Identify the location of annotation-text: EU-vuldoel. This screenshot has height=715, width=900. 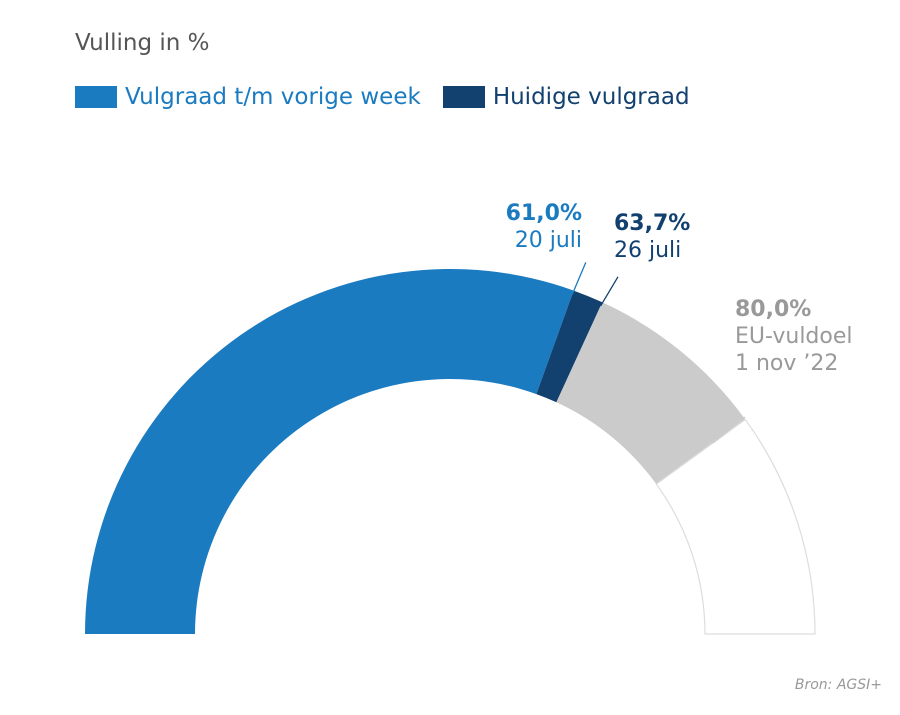
(794, 336).